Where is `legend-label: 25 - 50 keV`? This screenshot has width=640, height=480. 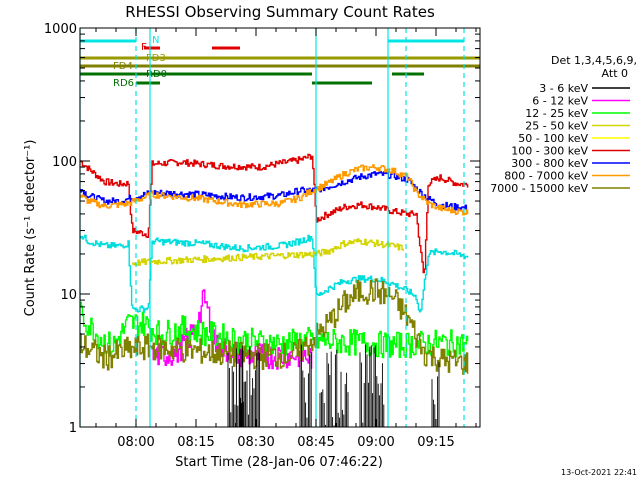
legend-label: 25 - 50 keV is located at coordinates (556, 126).